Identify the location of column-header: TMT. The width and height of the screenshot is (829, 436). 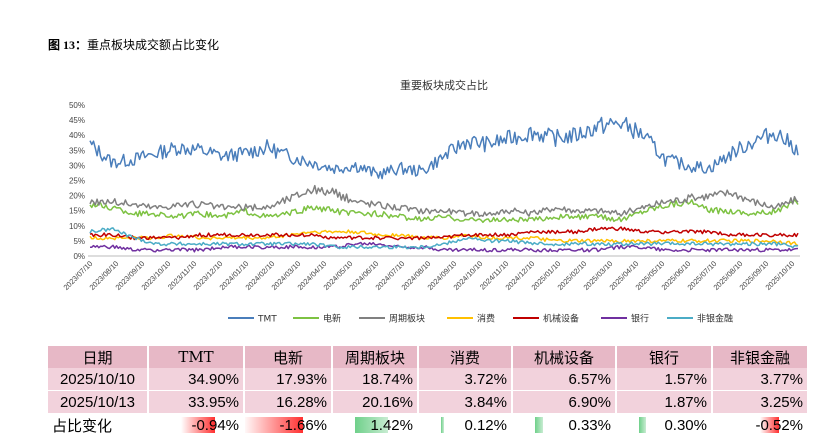
(196, 357).